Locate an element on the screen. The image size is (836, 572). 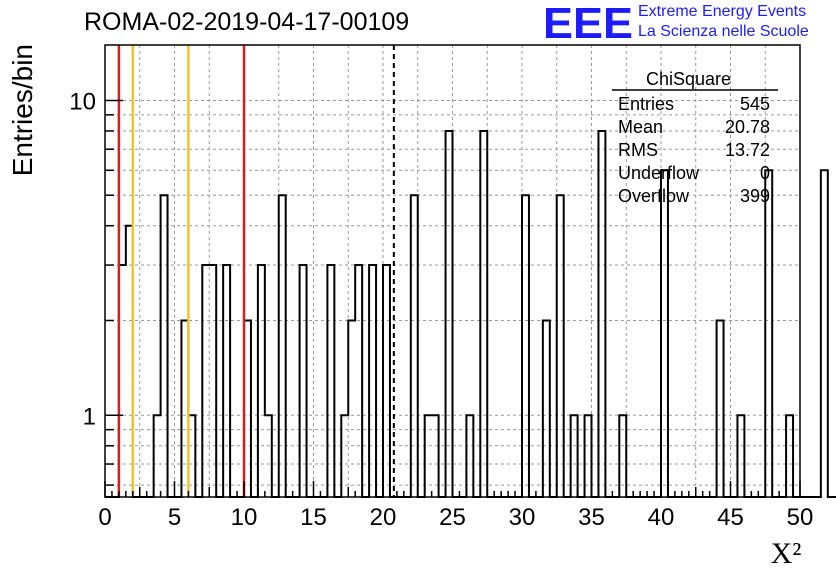
stats-value: 545 is located at coordinates (754, 104).